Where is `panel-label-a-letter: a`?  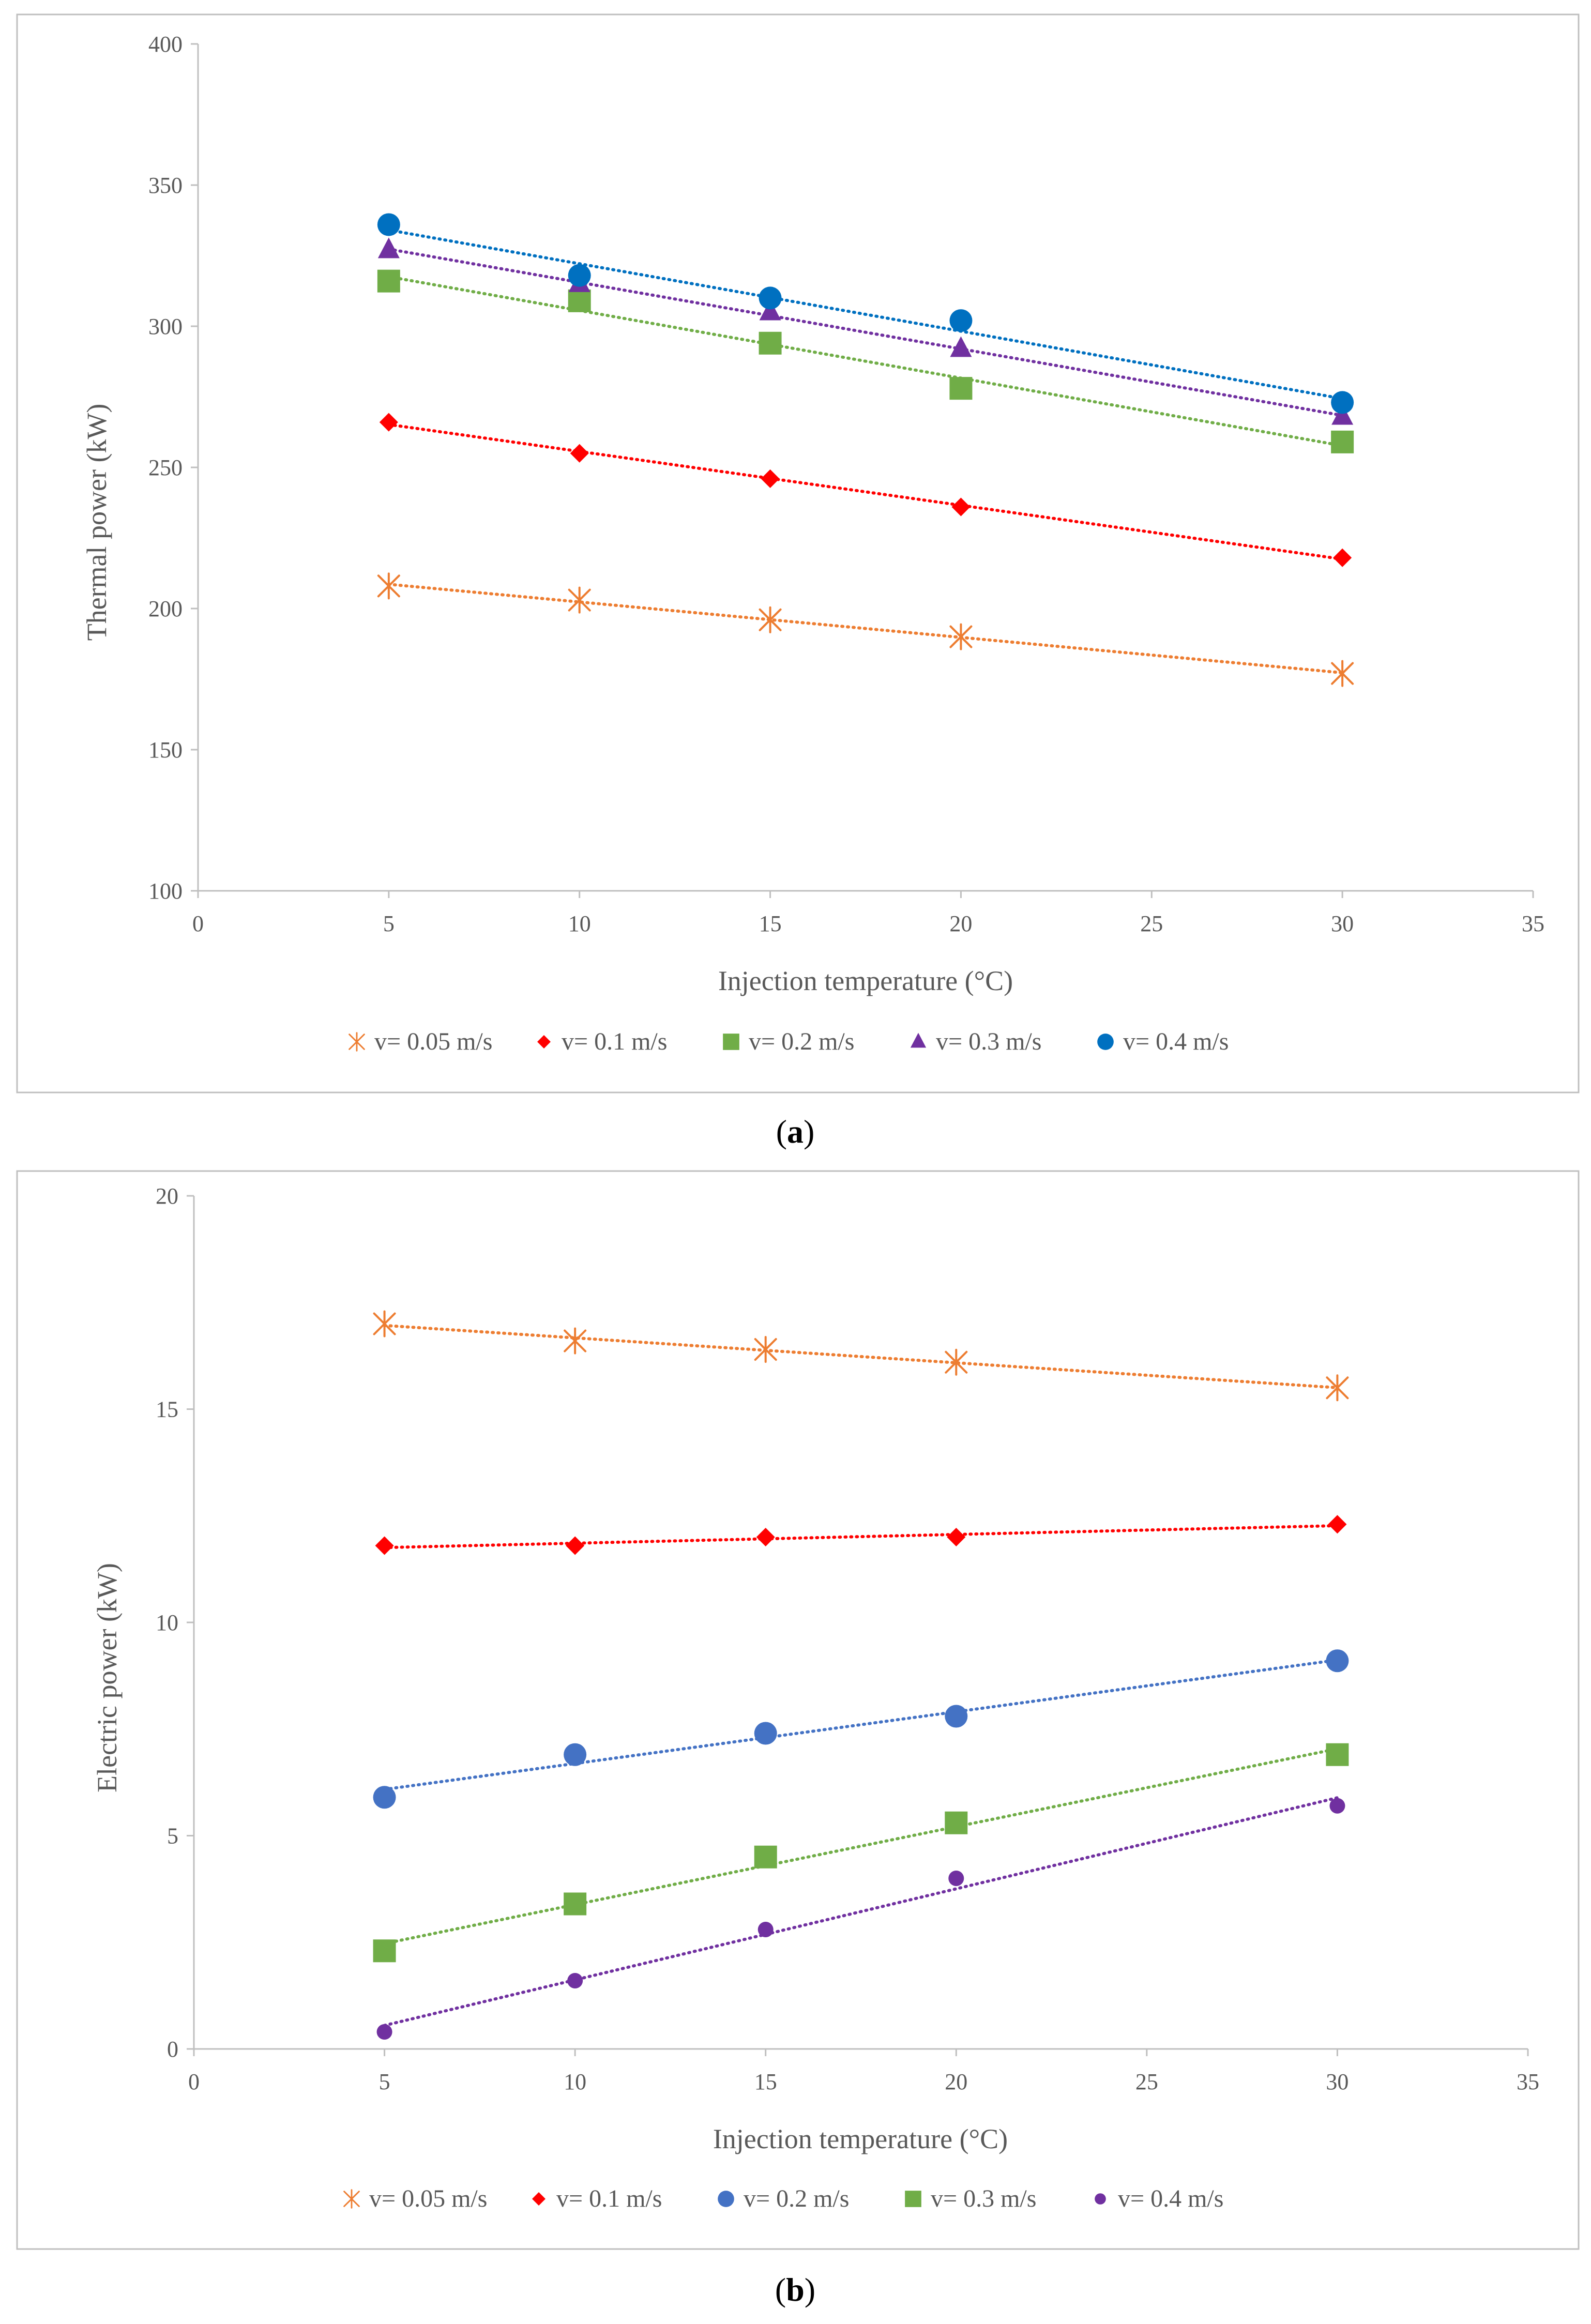
panel-label-a-letter: a is located at coordinates (795, 1131).